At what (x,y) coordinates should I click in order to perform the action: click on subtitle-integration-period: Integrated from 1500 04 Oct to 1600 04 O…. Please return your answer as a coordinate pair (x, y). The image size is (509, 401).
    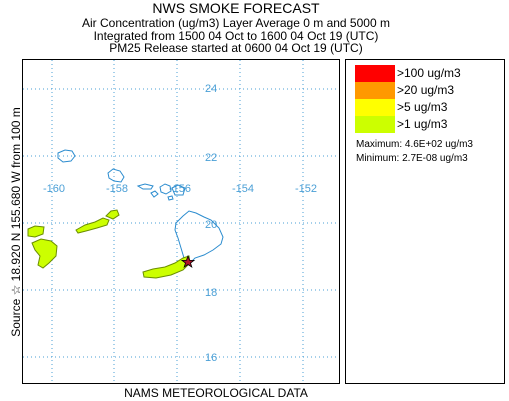
    Looking at the image, I should click on (236, 36).